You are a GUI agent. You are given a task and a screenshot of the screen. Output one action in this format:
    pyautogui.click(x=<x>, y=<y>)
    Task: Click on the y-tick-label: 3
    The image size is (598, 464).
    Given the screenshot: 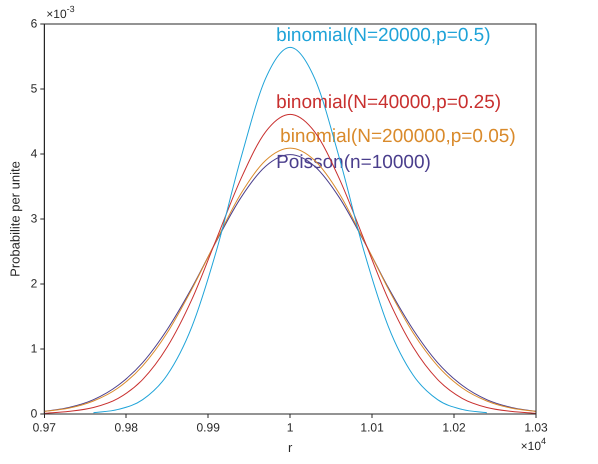 What is the action you would take?
    pyautogui.click(x=34, y=218)
    